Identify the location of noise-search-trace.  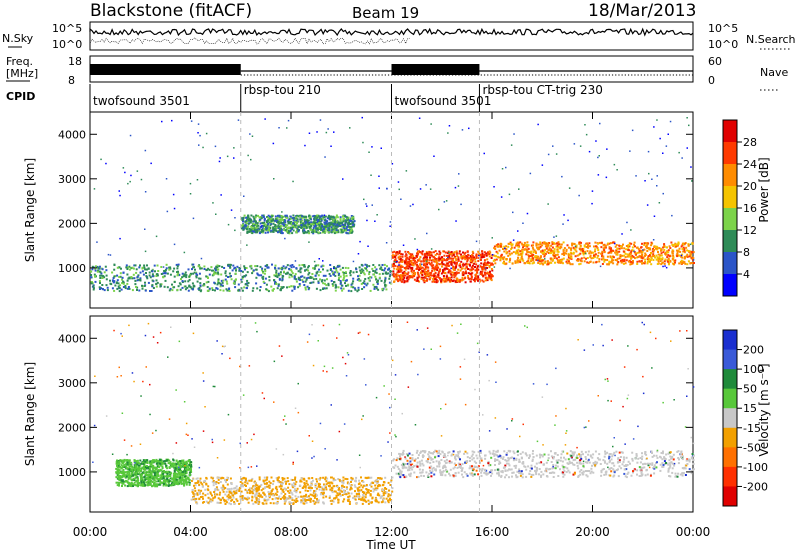
(249, 41).